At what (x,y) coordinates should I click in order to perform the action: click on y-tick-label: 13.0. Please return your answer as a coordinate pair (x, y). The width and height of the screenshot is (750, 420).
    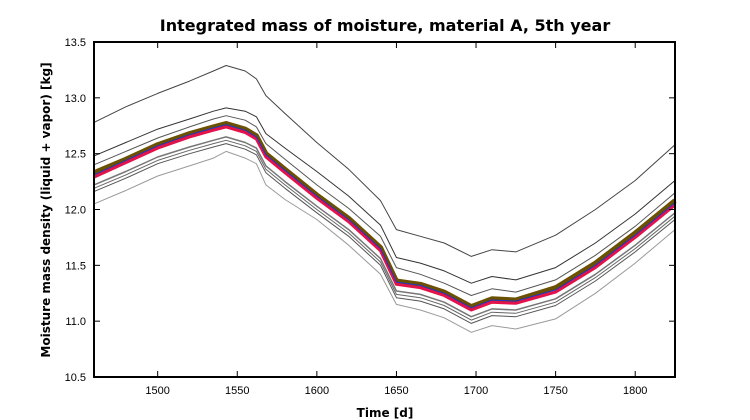
    Looking at the image, I should click on (75, 99).